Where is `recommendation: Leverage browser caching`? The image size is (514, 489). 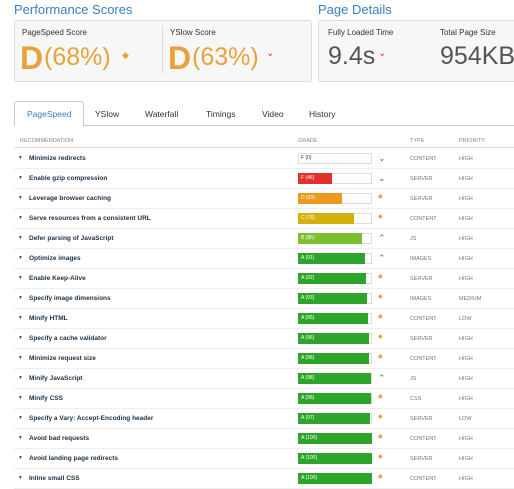
recommendation: Leverage browser caching is located at coordinates (70, 198).